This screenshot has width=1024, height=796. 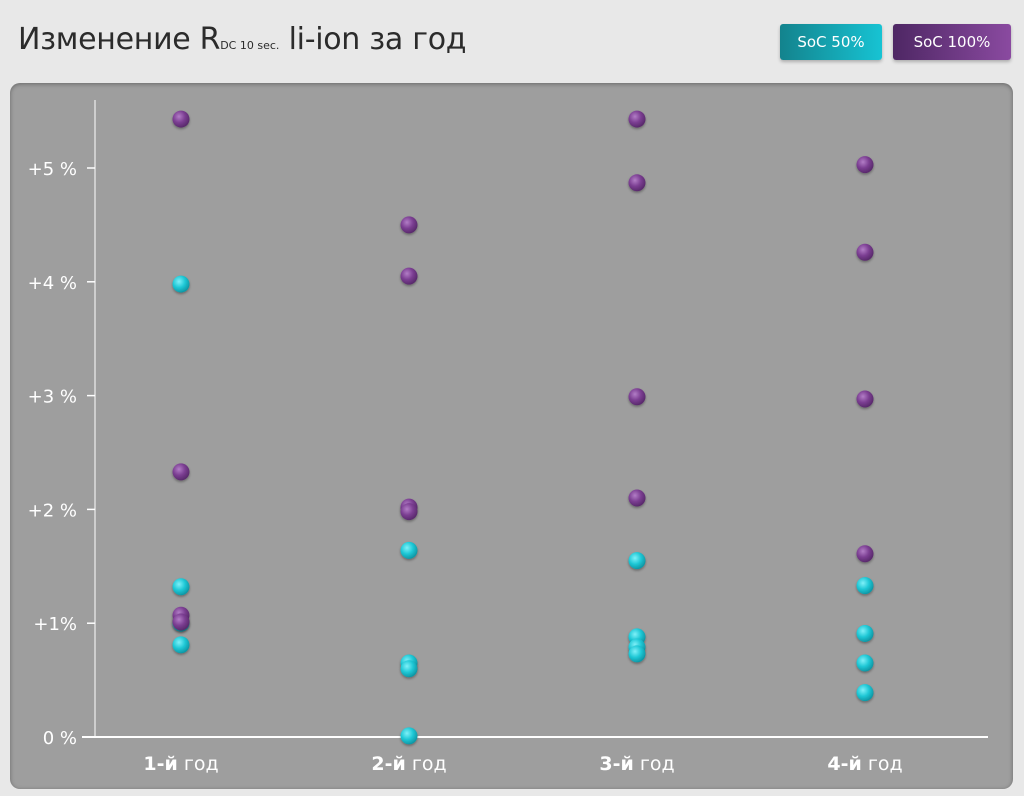 What do you see at coordinates (831, 42) in the screenshot?
I see `legend-soc50-button: SoC 50%` at bounding box center [831, 42].